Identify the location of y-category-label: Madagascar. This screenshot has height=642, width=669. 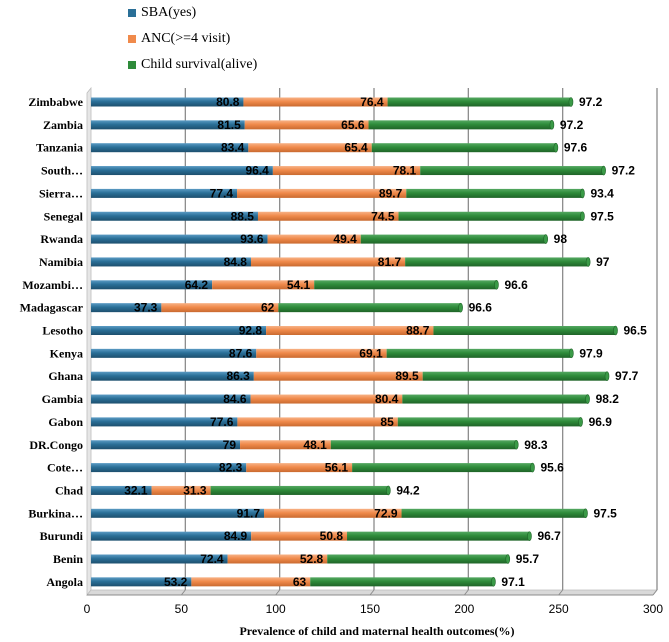
(52, 308).